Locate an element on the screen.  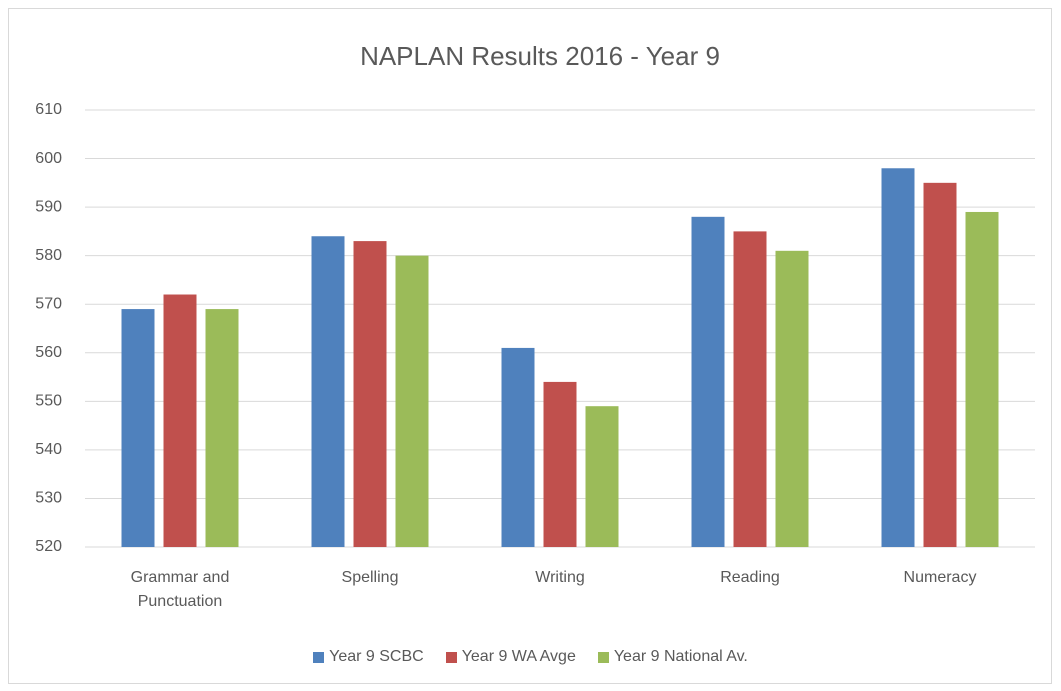
legend-item: Year 9 WA Avge is located at coordinates (510, 657).